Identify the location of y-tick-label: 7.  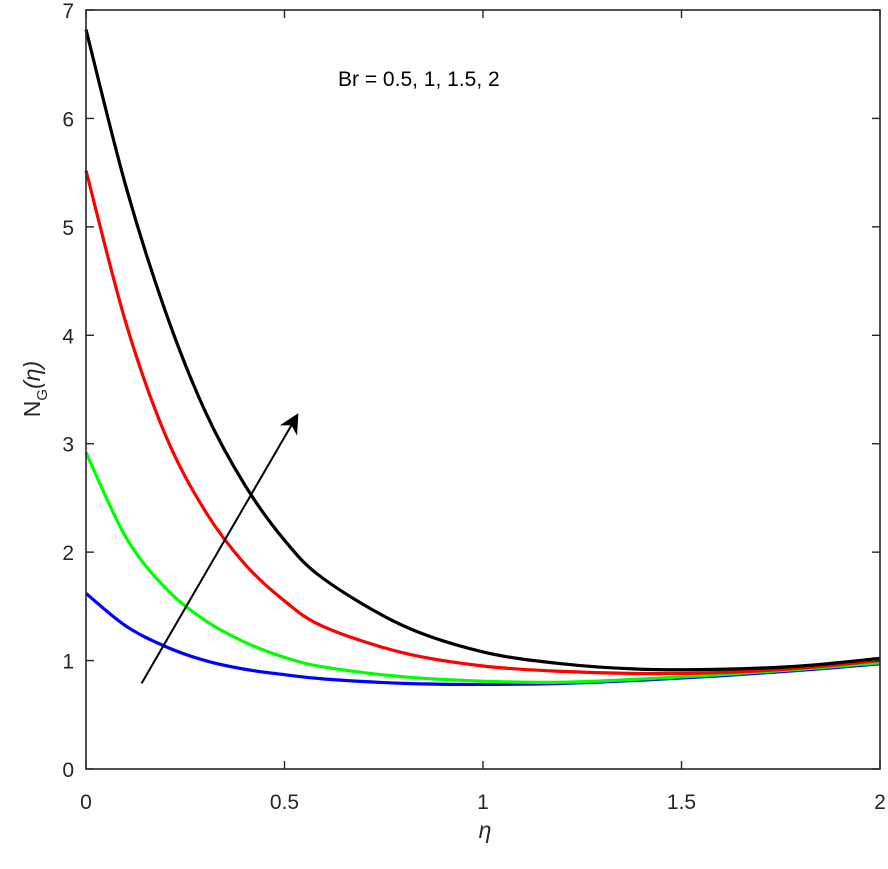
(68, 11).